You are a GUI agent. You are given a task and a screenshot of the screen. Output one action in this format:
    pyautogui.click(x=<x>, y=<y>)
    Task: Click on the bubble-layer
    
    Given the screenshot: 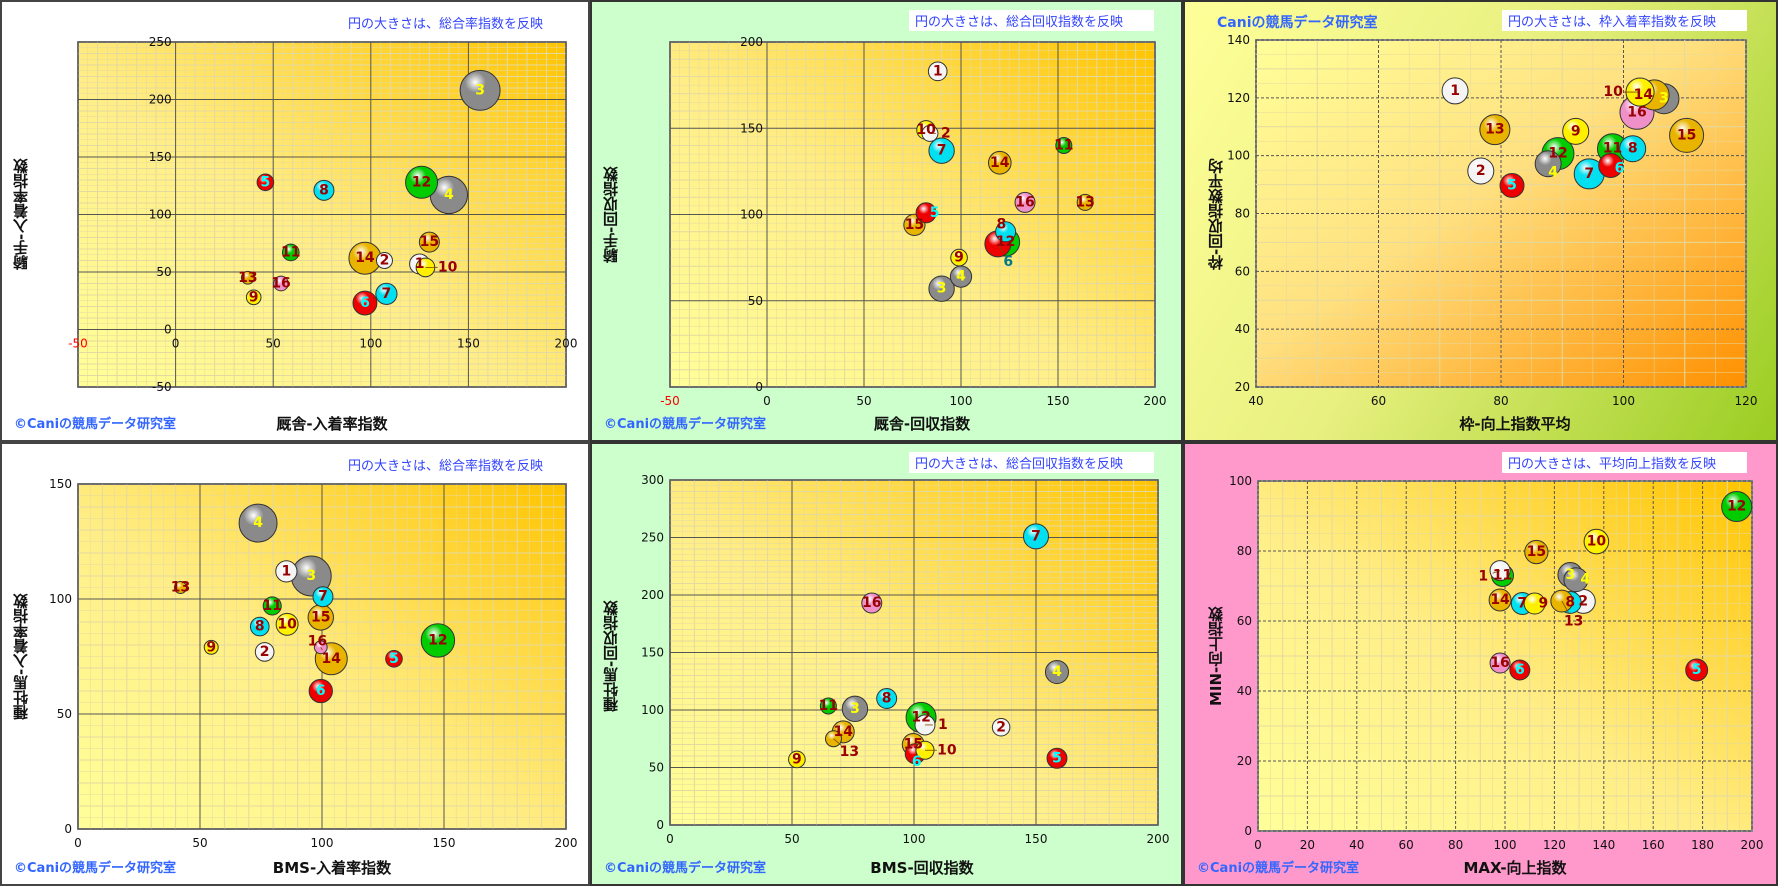 What is the action you would take?
    pyautogui.click(x=1573, y=137)
    